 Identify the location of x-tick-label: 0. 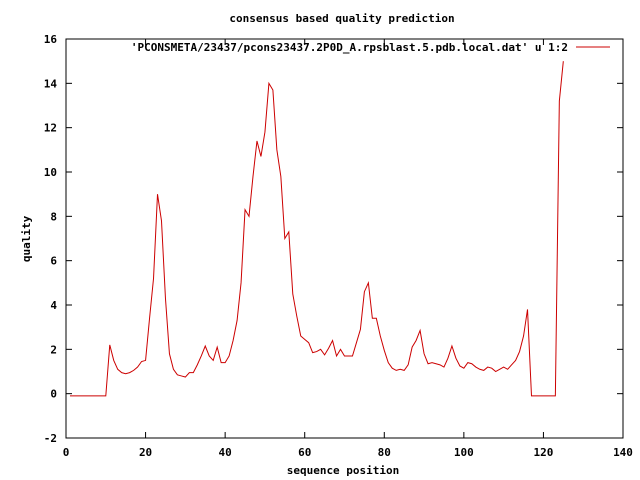
(66, 452).